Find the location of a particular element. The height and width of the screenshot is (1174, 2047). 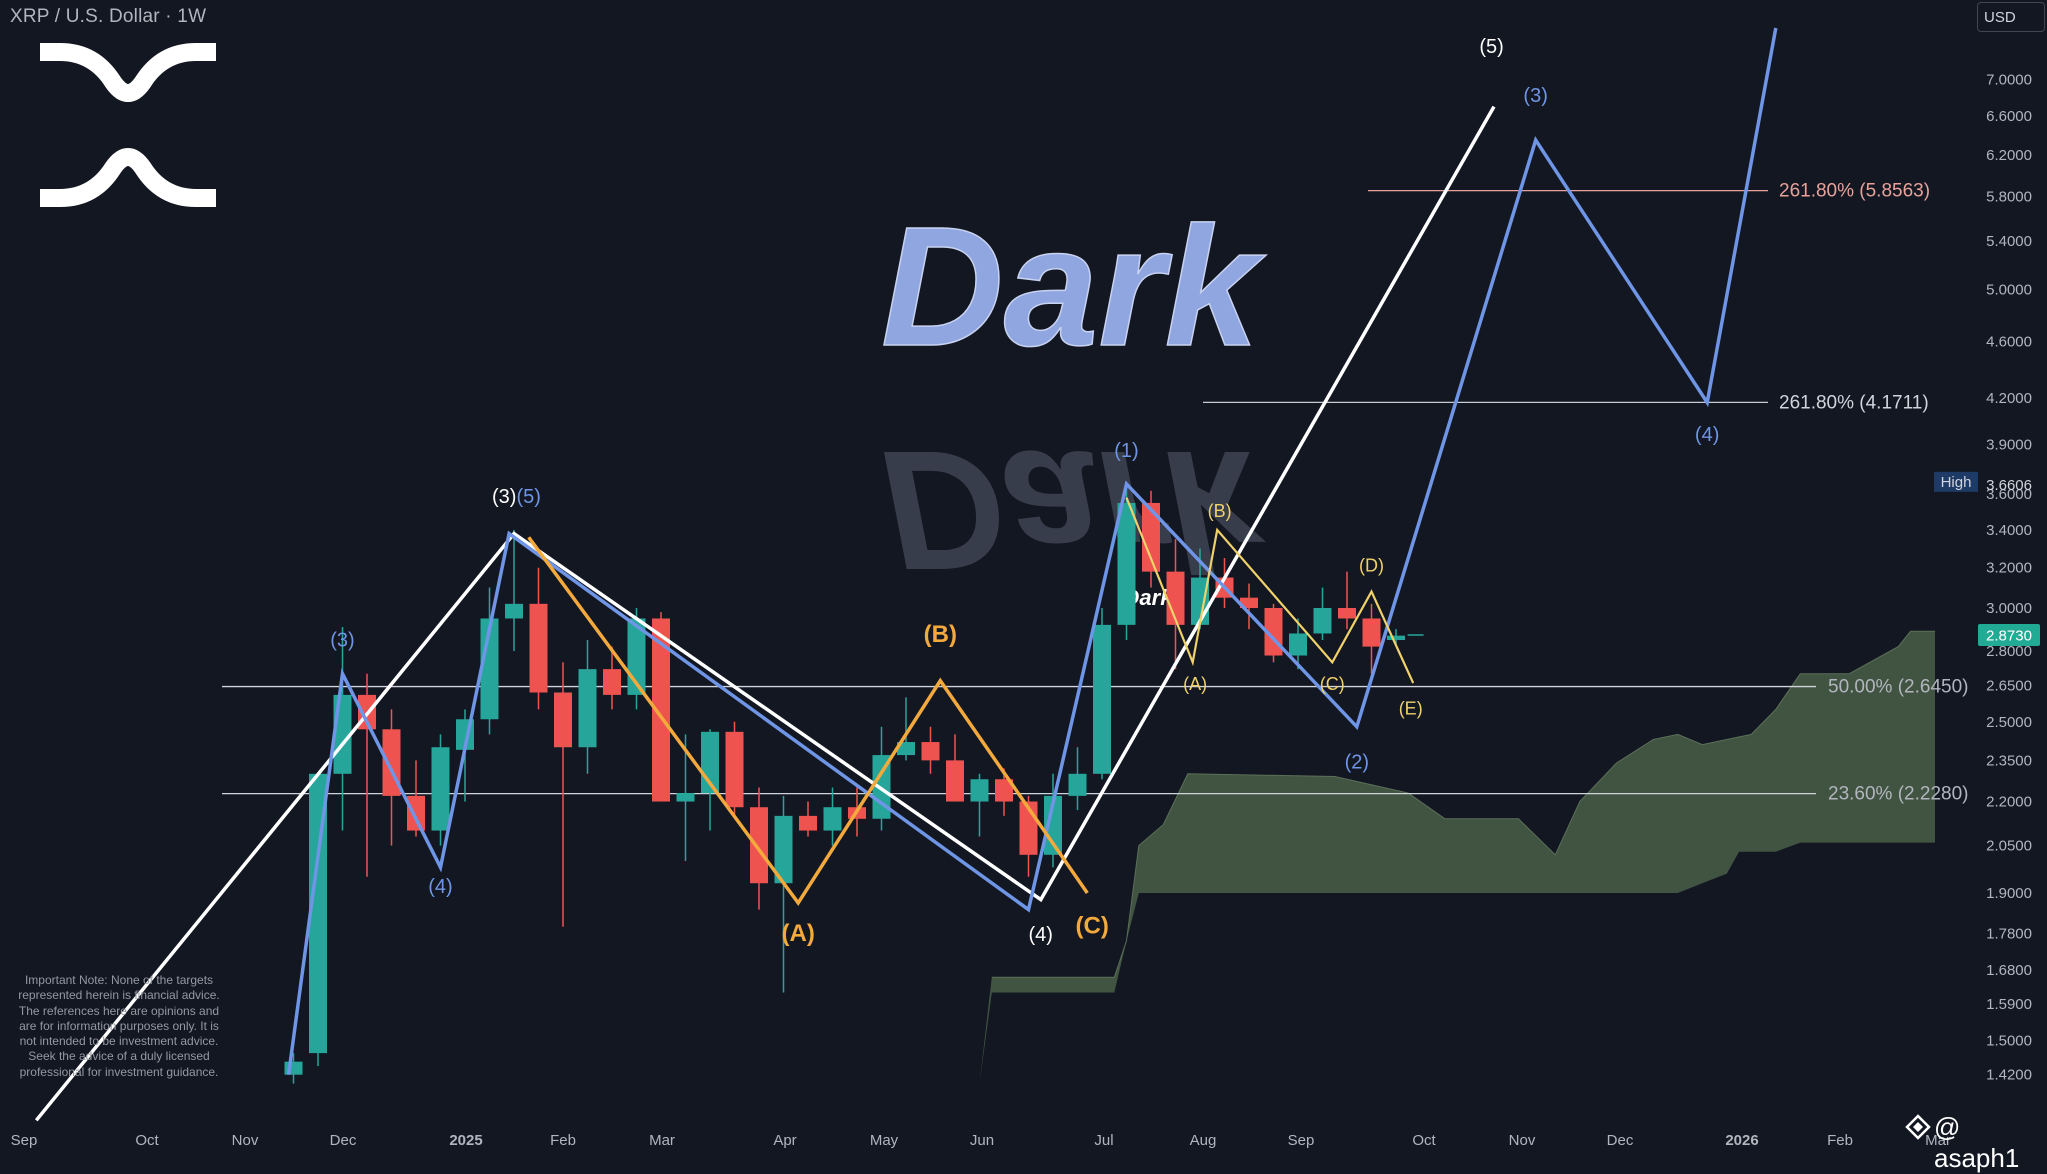

wave-label: (B) is located at coordinates (940, 634).